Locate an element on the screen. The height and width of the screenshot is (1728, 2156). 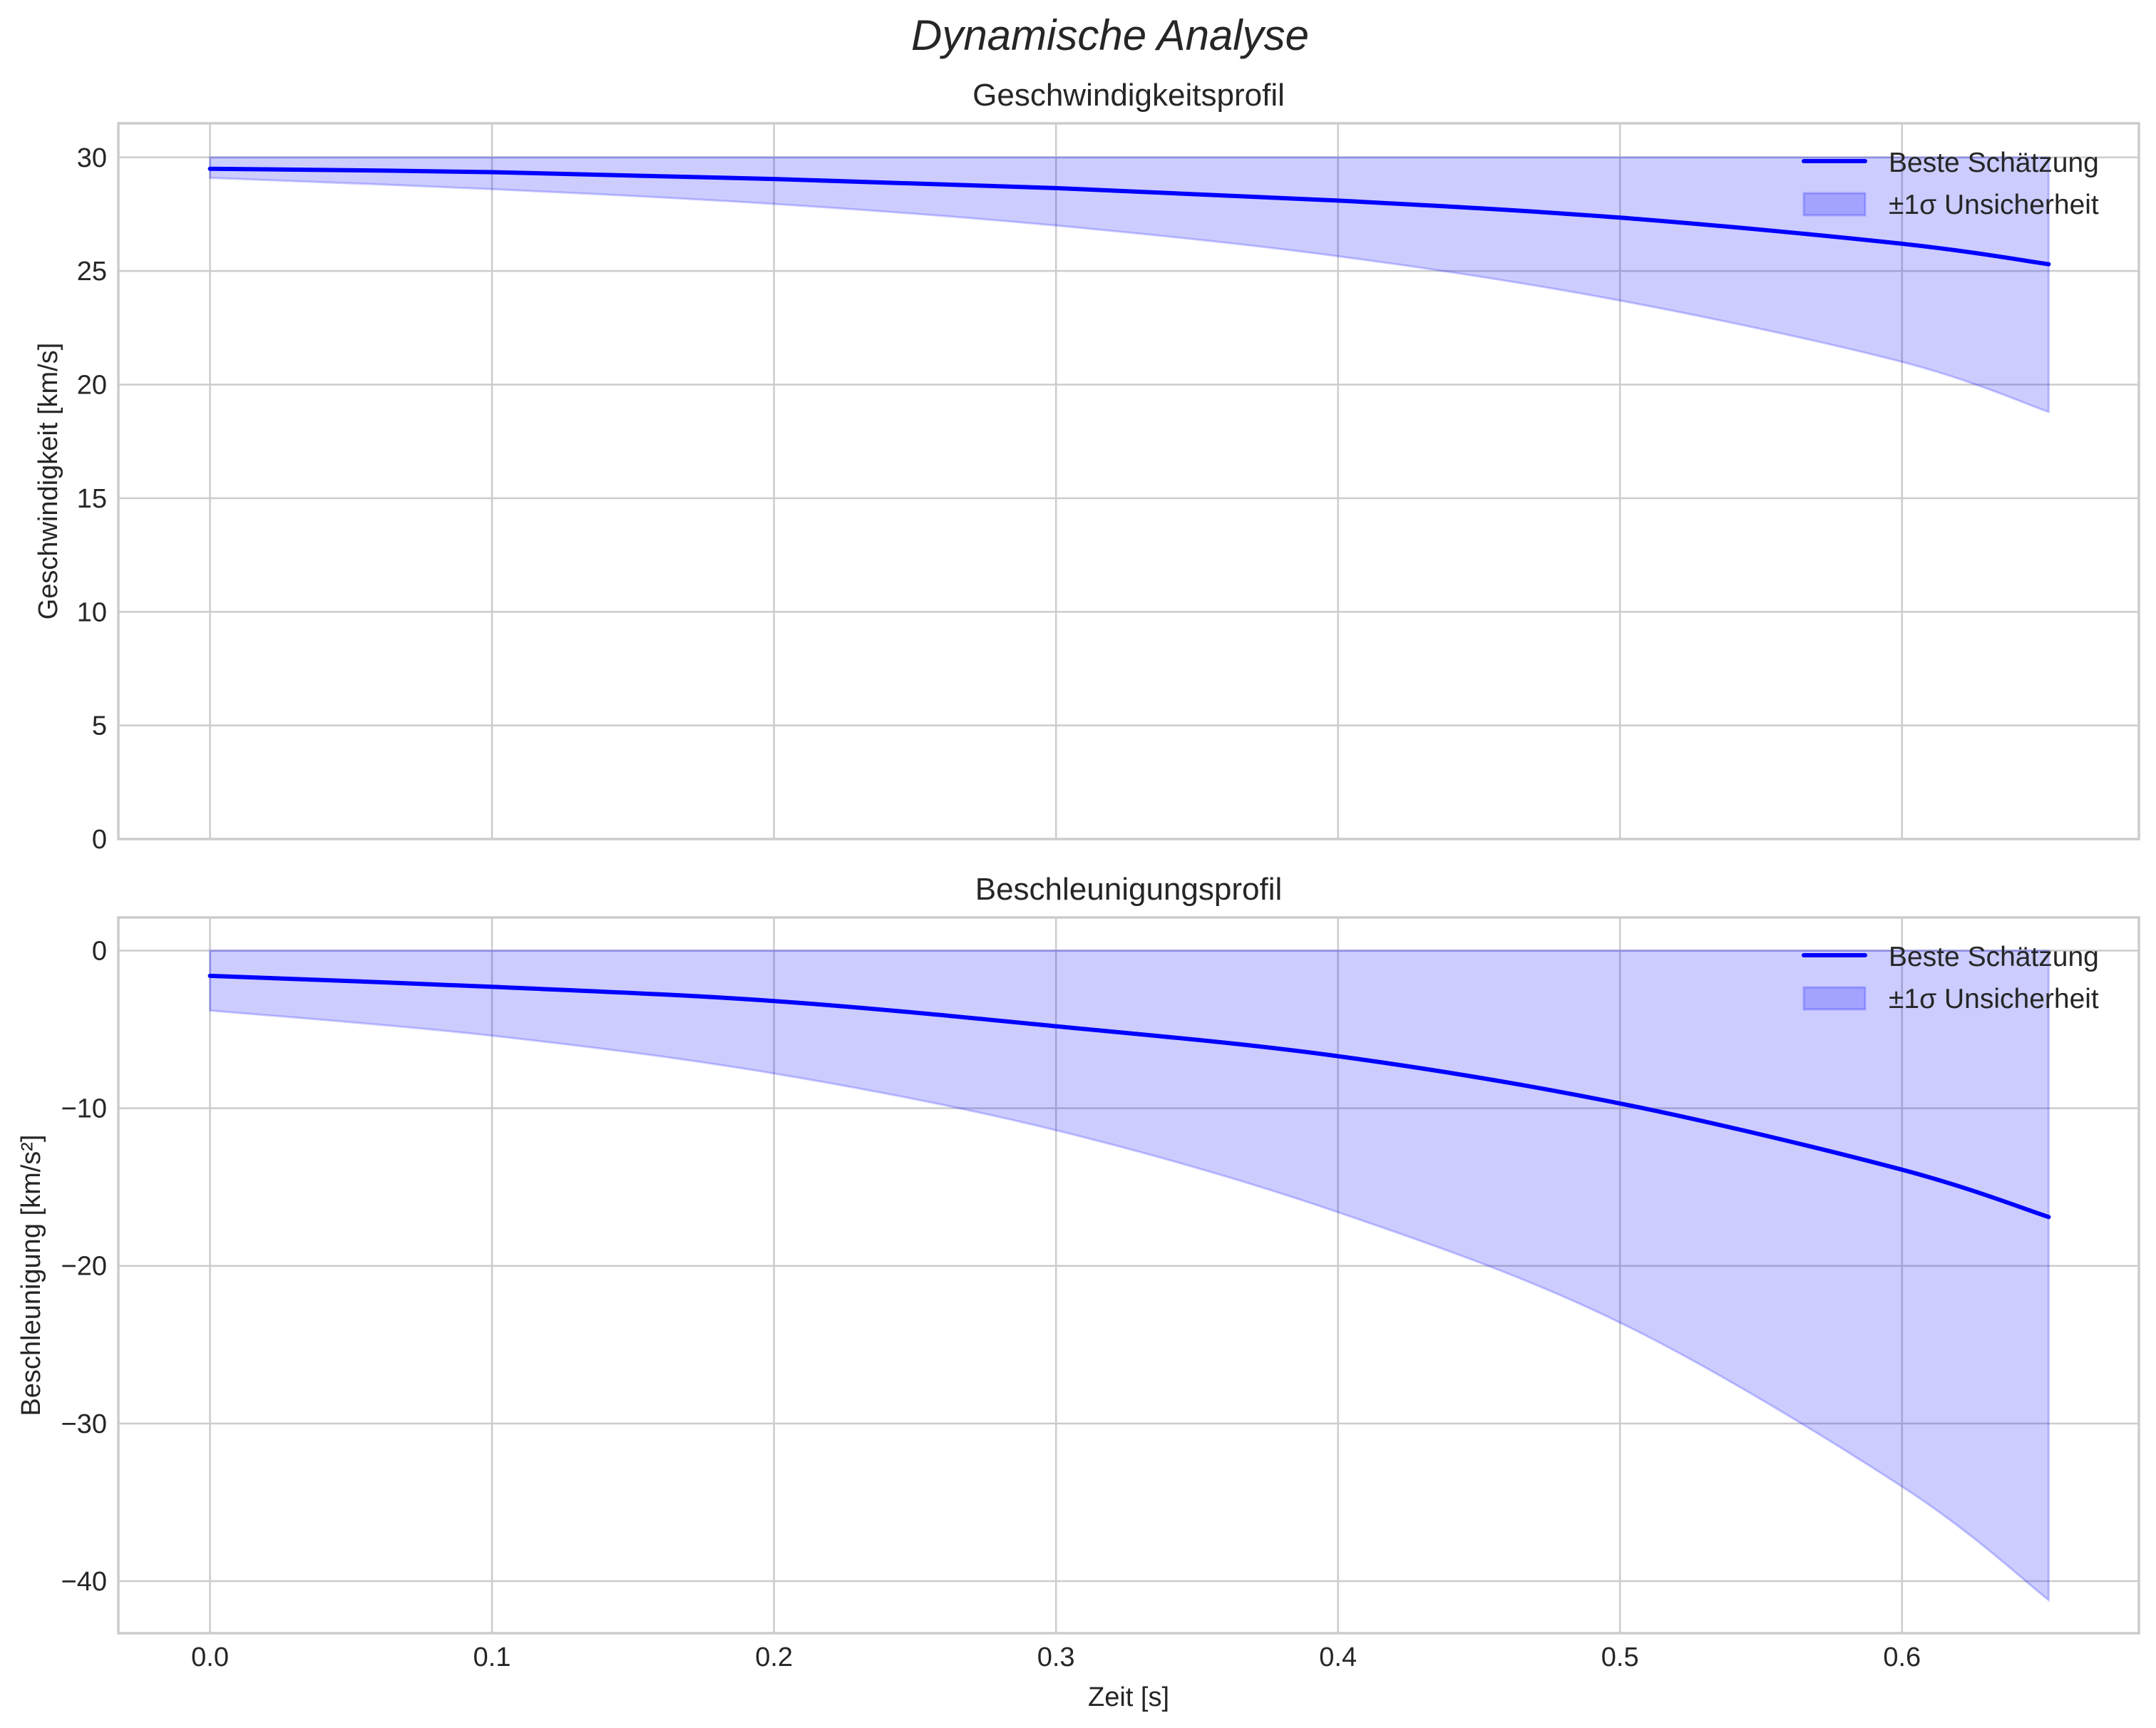
y-tick-label: 5 is located at coordinates (99, 726).